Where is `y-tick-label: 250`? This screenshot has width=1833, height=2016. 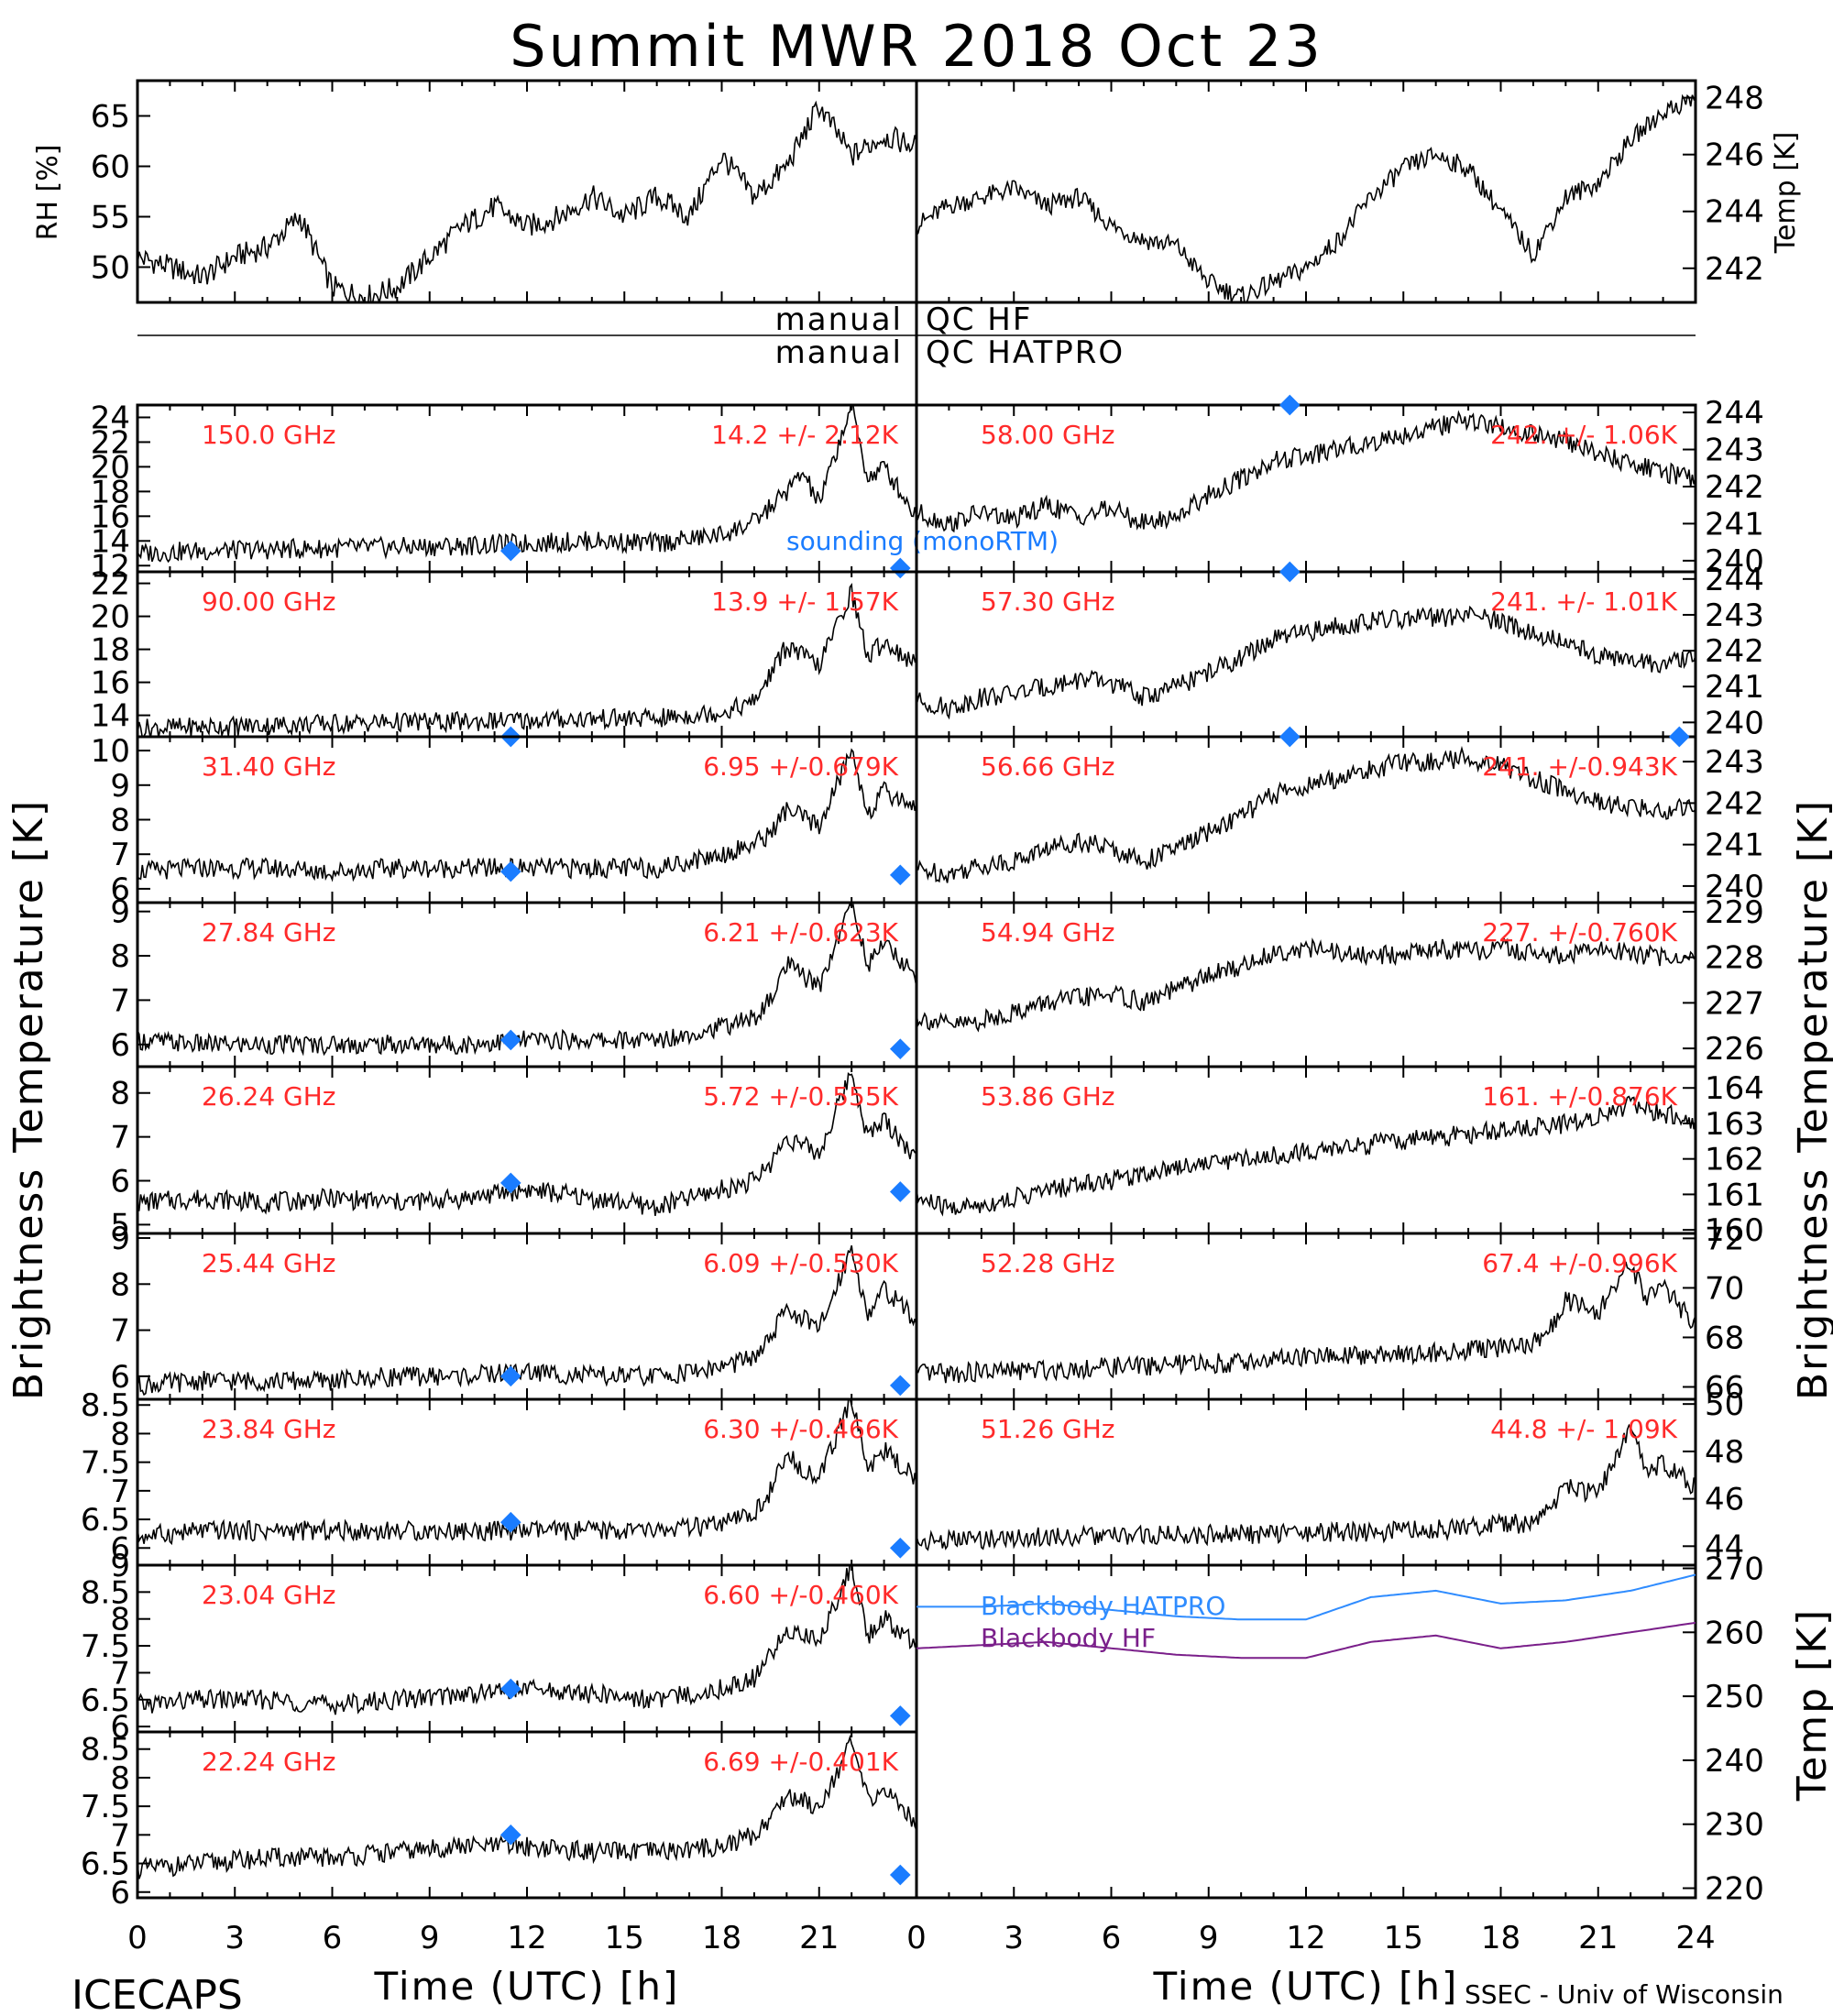
y-tick-label: 250 is located at coordinates (1734, 1697).